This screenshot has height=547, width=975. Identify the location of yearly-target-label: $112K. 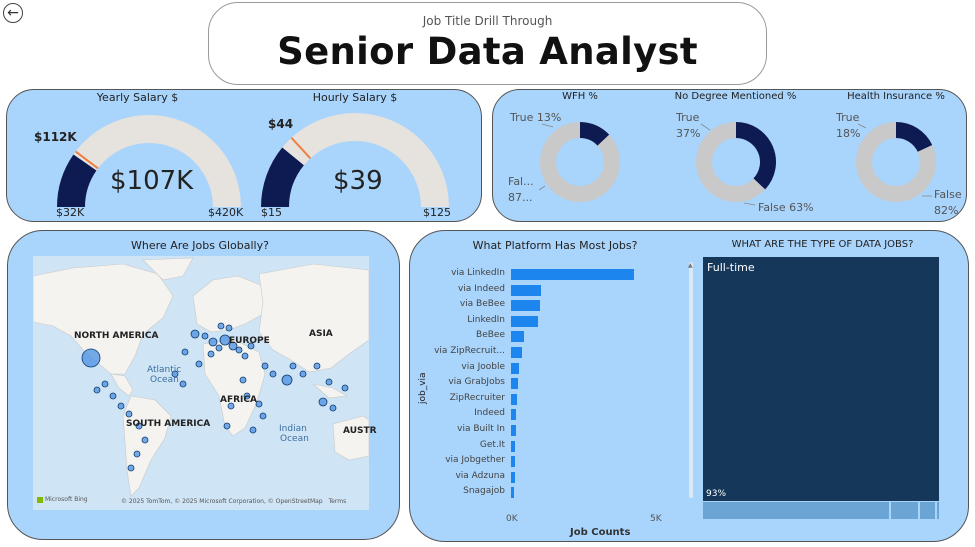
(55, 137).